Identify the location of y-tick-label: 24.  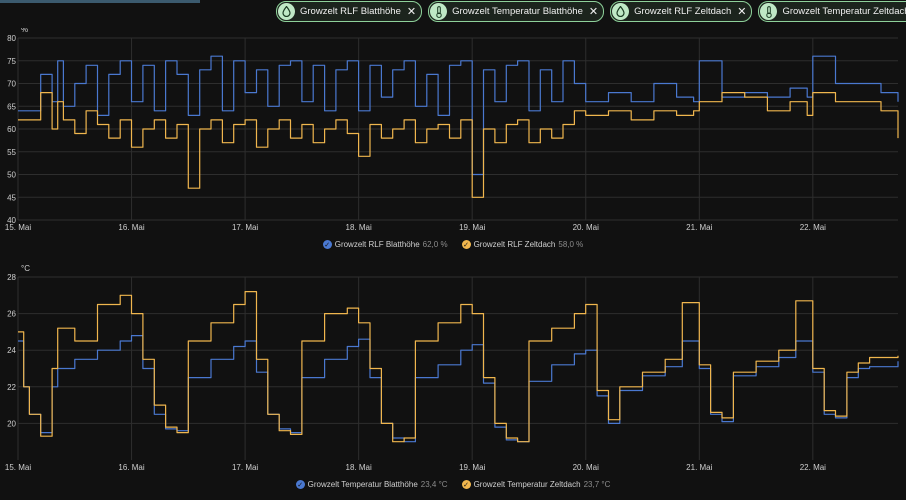
(11, 350).